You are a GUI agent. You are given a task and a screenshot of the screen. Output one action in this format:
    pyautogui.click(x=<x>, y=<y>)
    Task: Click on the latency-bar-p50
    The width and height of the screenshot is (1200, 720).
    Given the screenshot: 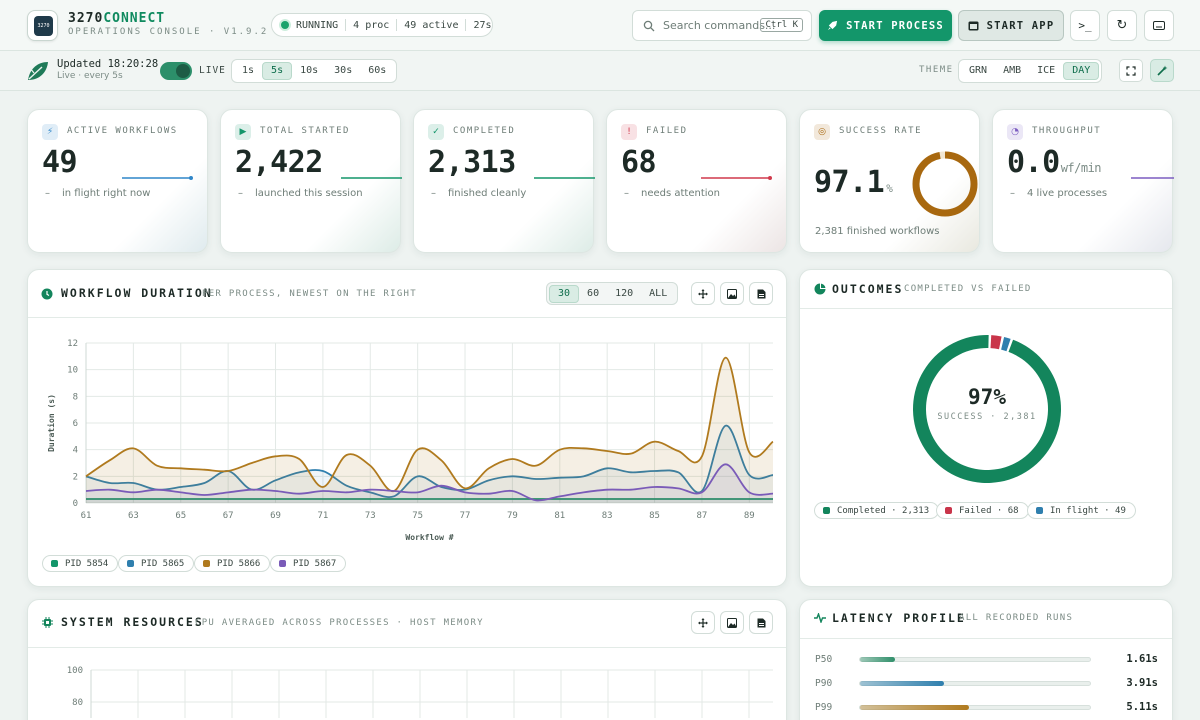 What is the action you would take?
    pyautogui.click(x=975, y=659)
    